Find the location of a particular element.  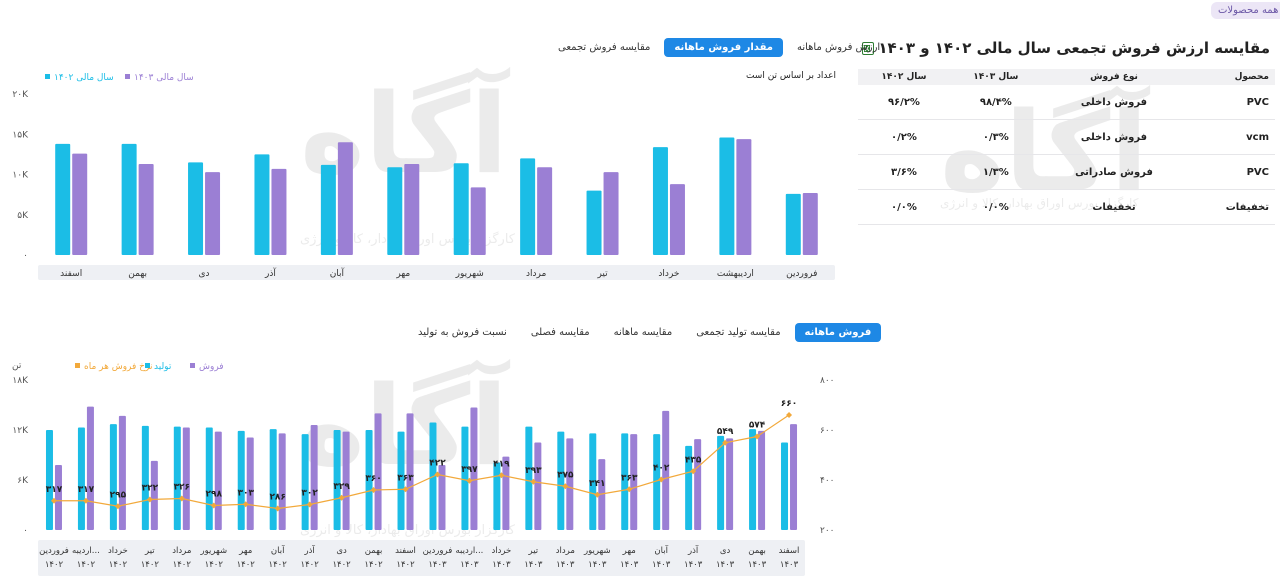

y-axis-label: تن is located at coordinates (17, 366).